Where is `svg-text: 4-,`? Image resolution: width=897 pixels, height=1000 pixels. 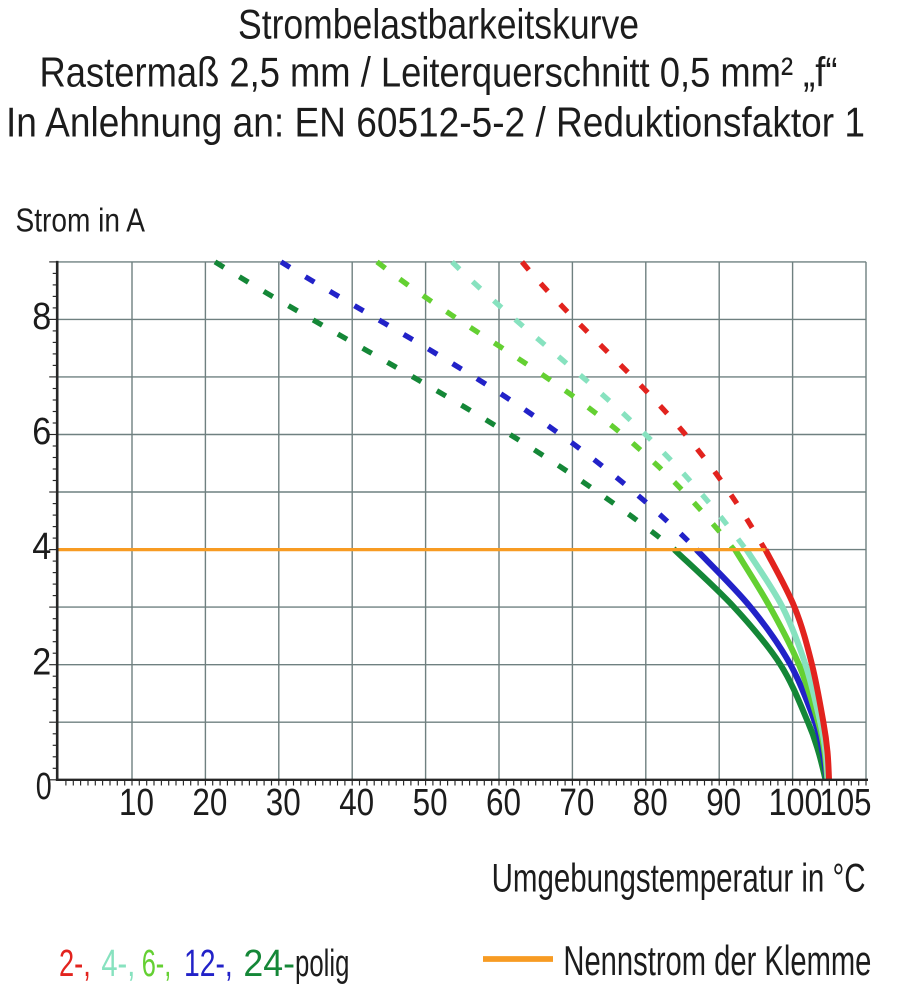 svg-text: 4-, is located at coordinates (118, 964).